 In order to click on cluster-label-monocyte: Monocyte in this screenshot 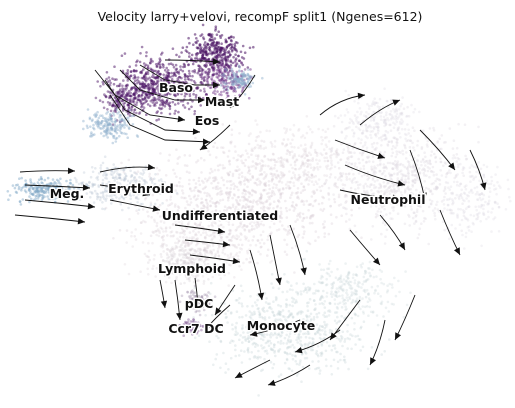, I will do `click(281, 325)`.